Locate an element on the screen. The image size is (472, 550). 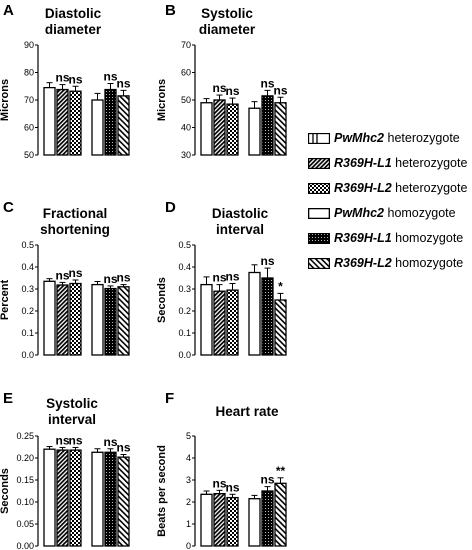
y-tick-label: 80 is located at coordinates (29, 73).